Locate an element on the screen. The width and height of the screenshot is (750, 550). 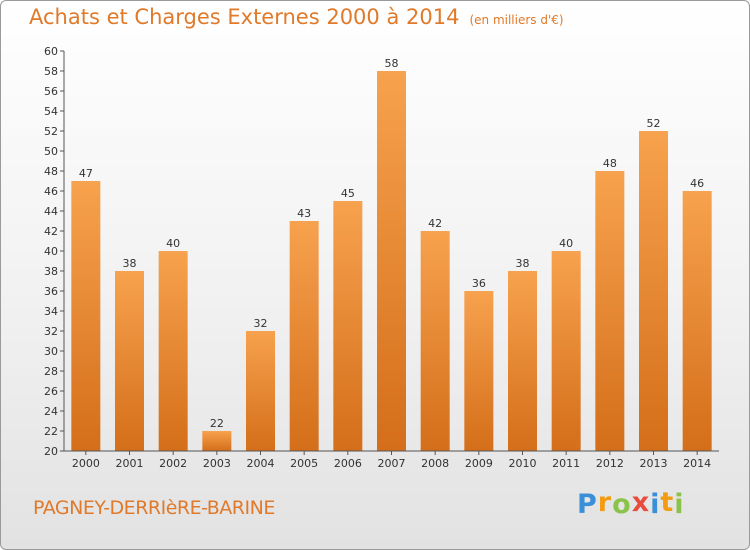
y-tick-label: 58 is located at coordinates (51, 71).